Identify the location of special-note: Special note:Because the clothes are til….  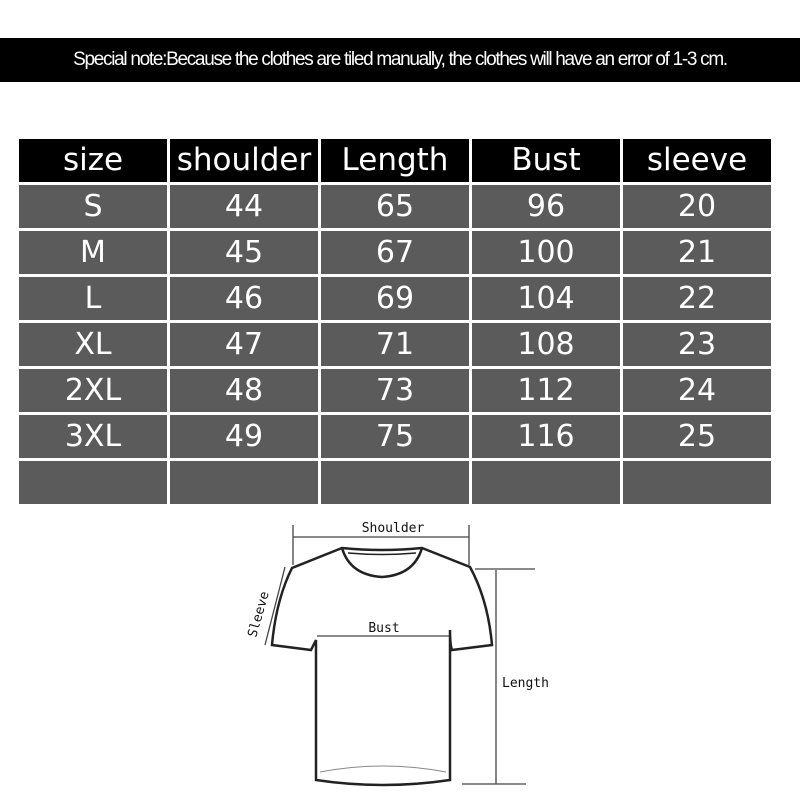
(400, 60).